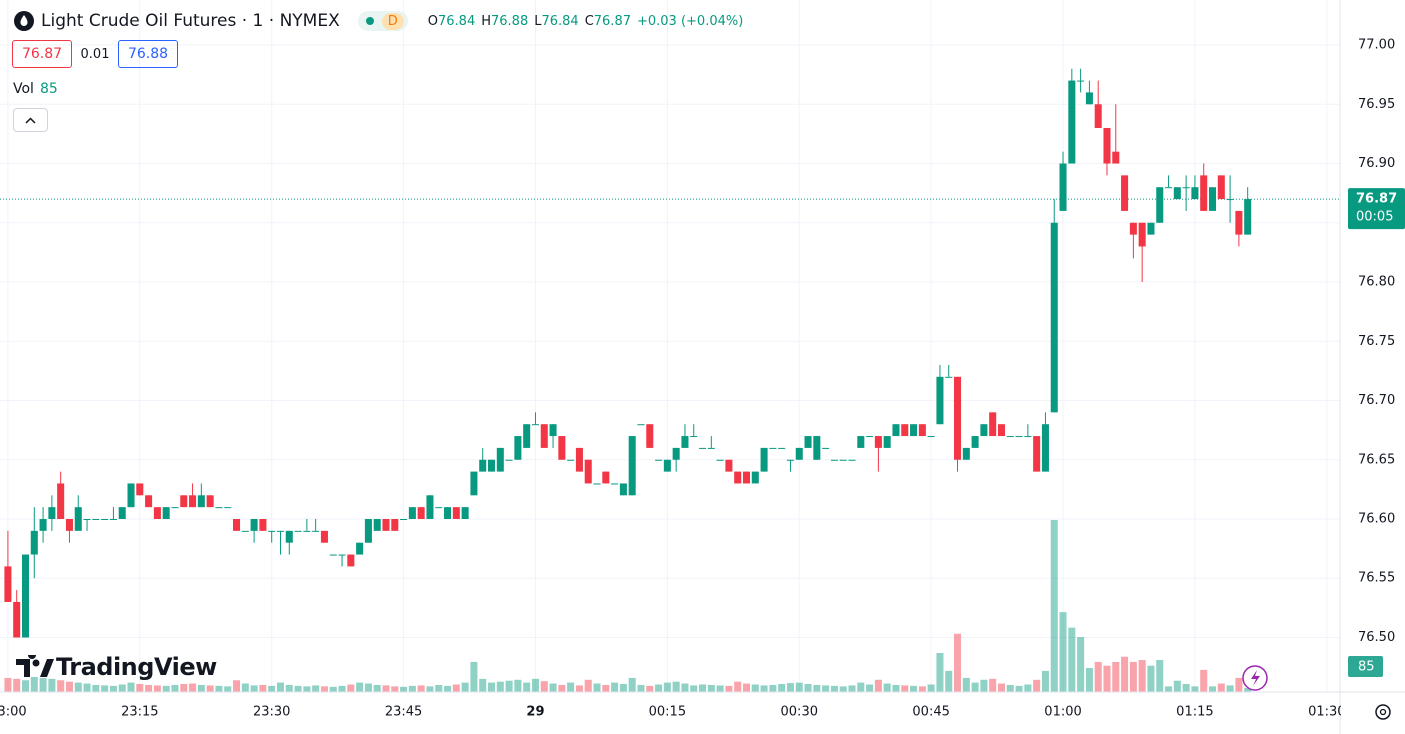  I want to click on brand-logo: TradingView, so click(116, 667).